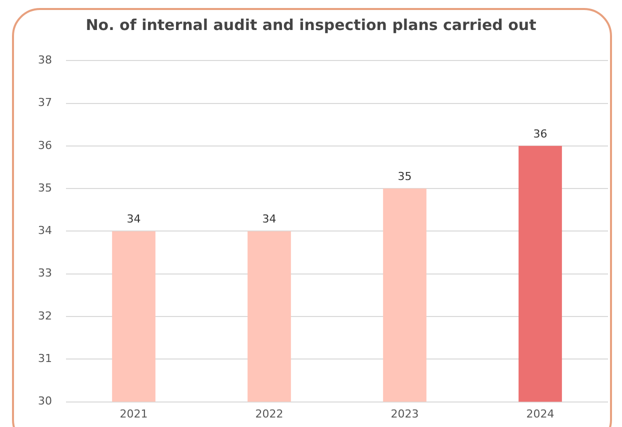  I want to click on x-tick-label: 2021, so click(134, 413).